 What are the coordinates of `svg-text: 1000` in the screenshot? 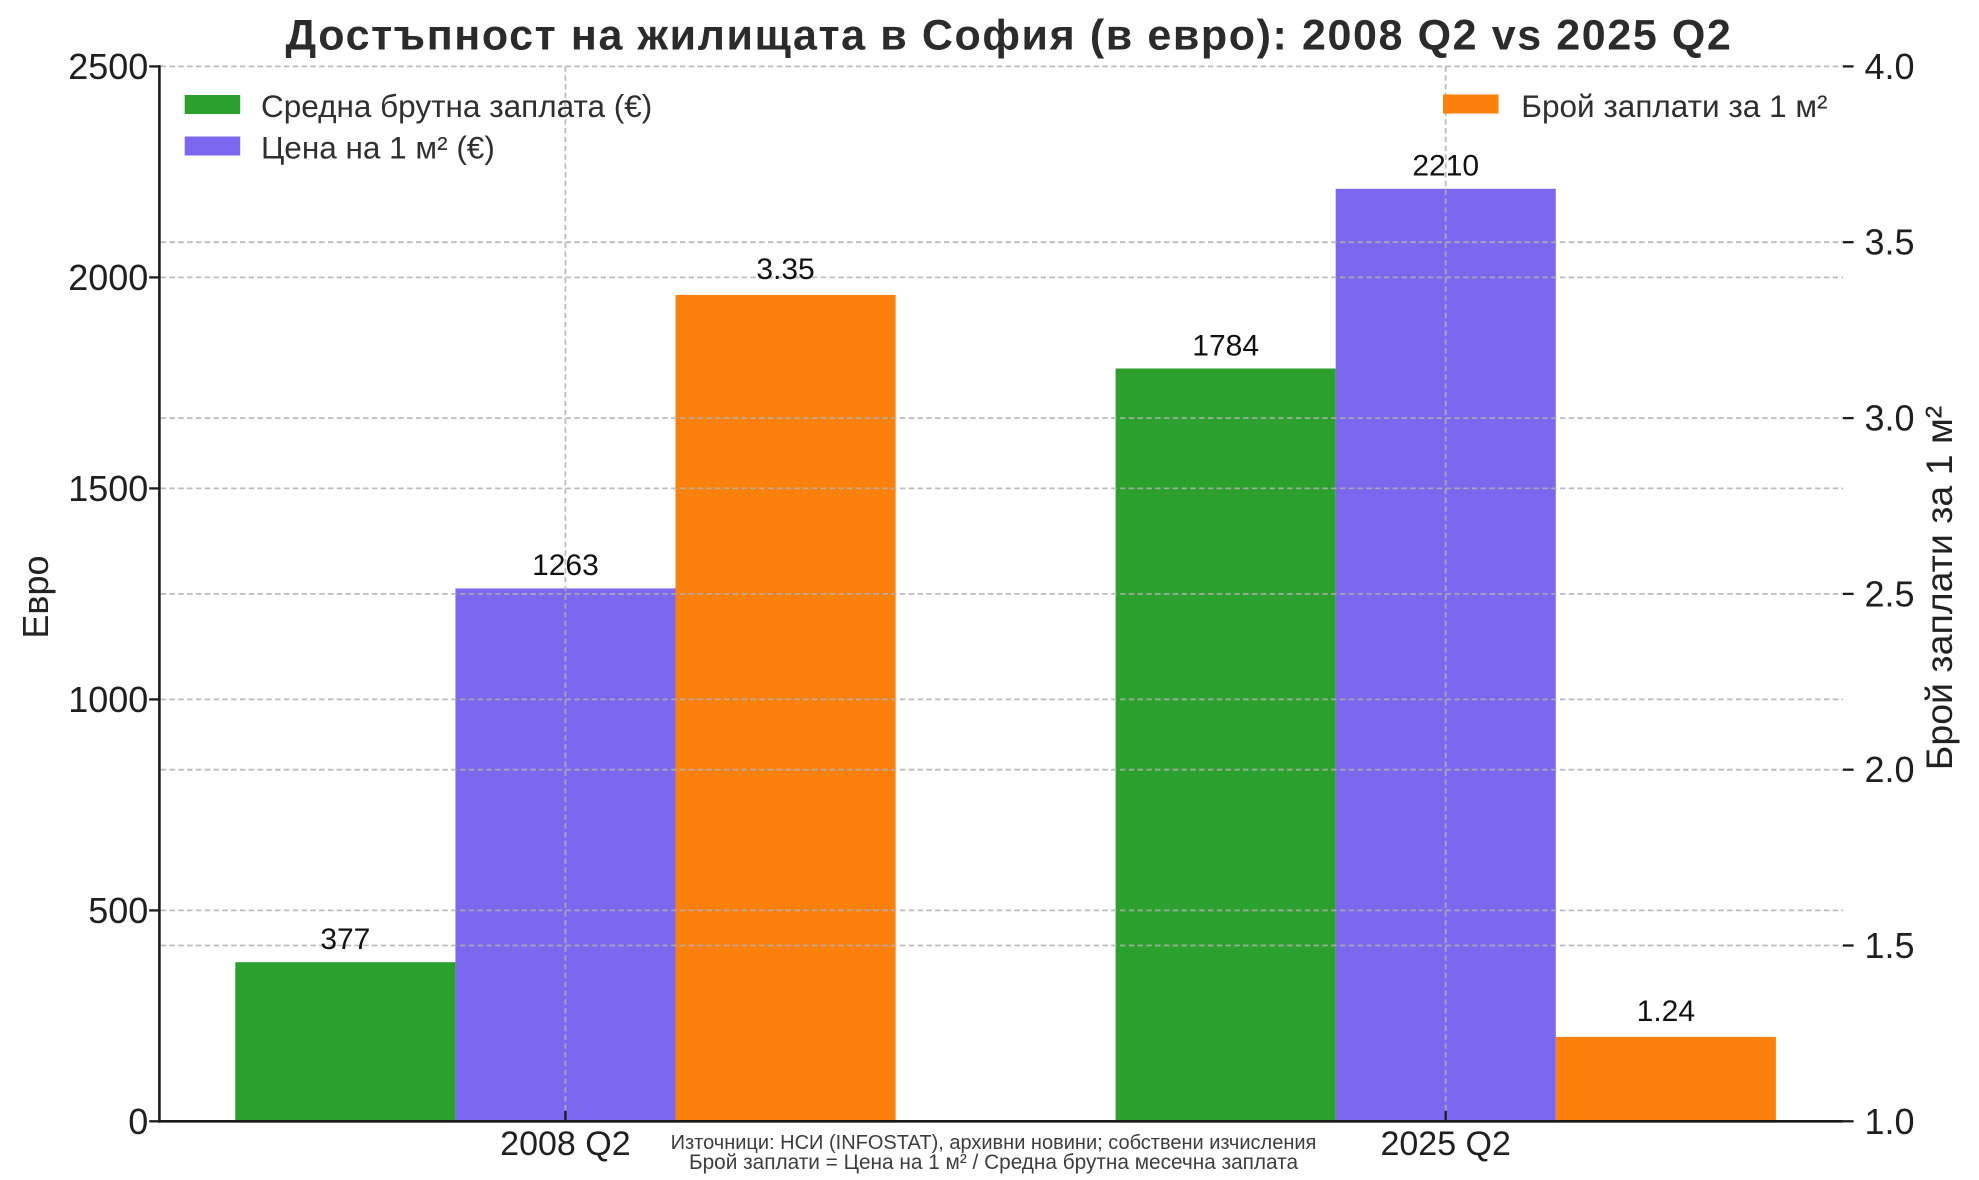 It's located at (108, 699).